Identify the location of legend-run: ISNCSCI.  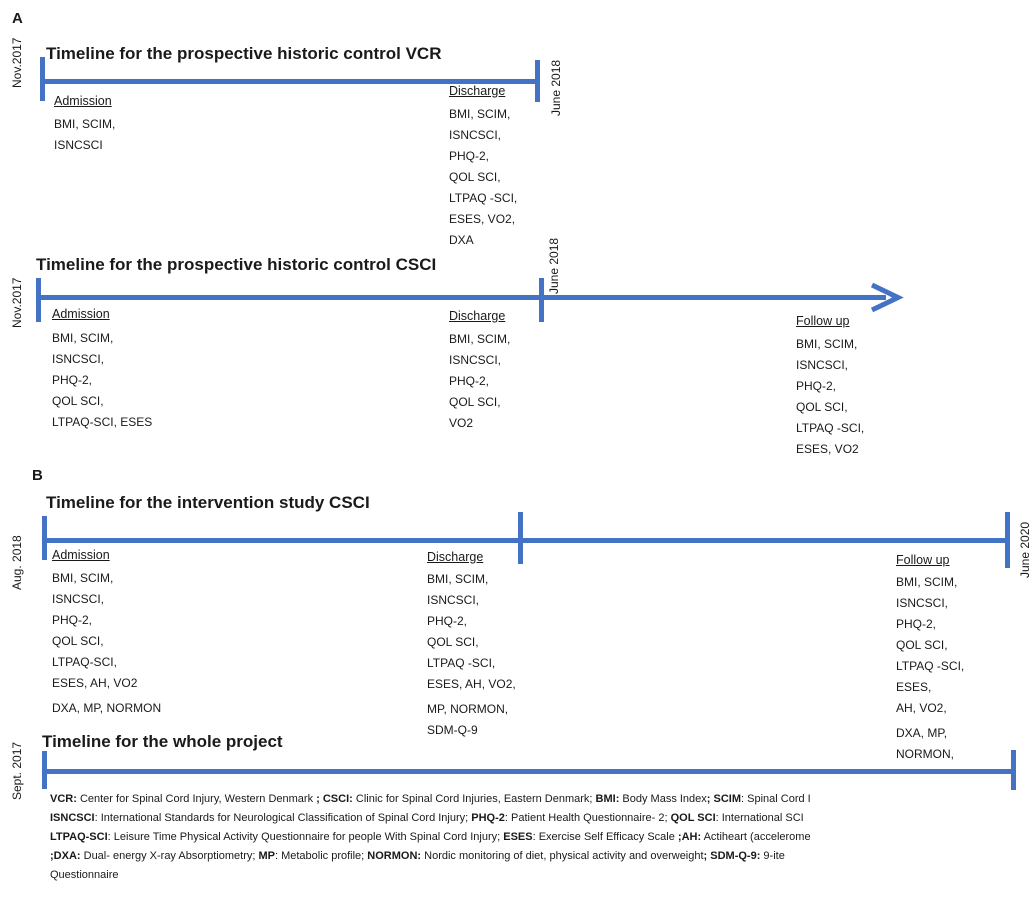
(72, 818).